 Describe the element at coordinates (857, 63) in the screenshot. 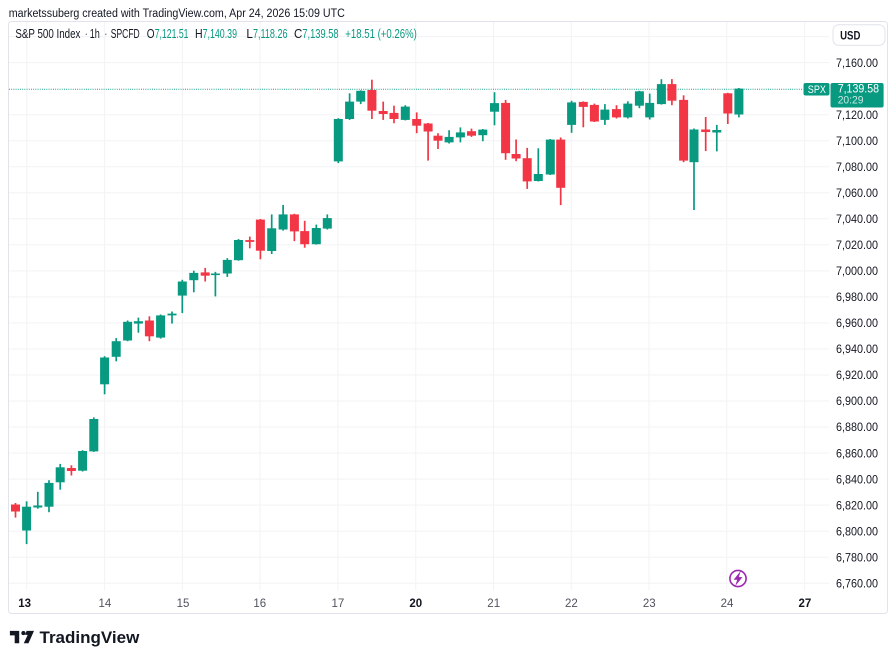

I see `svg-text: 7,160.00` at that location.